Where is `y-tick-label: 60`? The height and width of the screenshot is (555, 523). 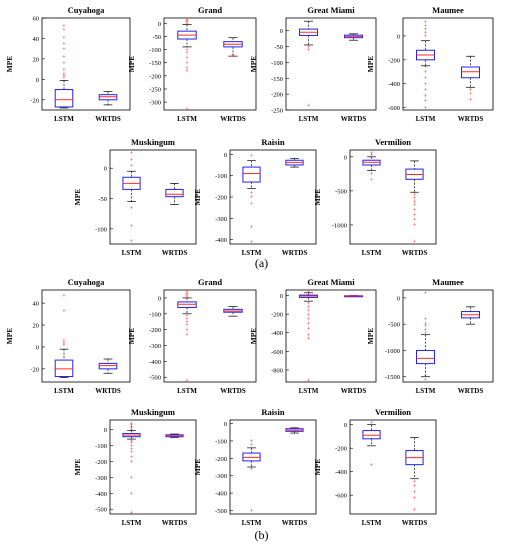 y-tick-label: 60 is located at coordinates (36, 19).